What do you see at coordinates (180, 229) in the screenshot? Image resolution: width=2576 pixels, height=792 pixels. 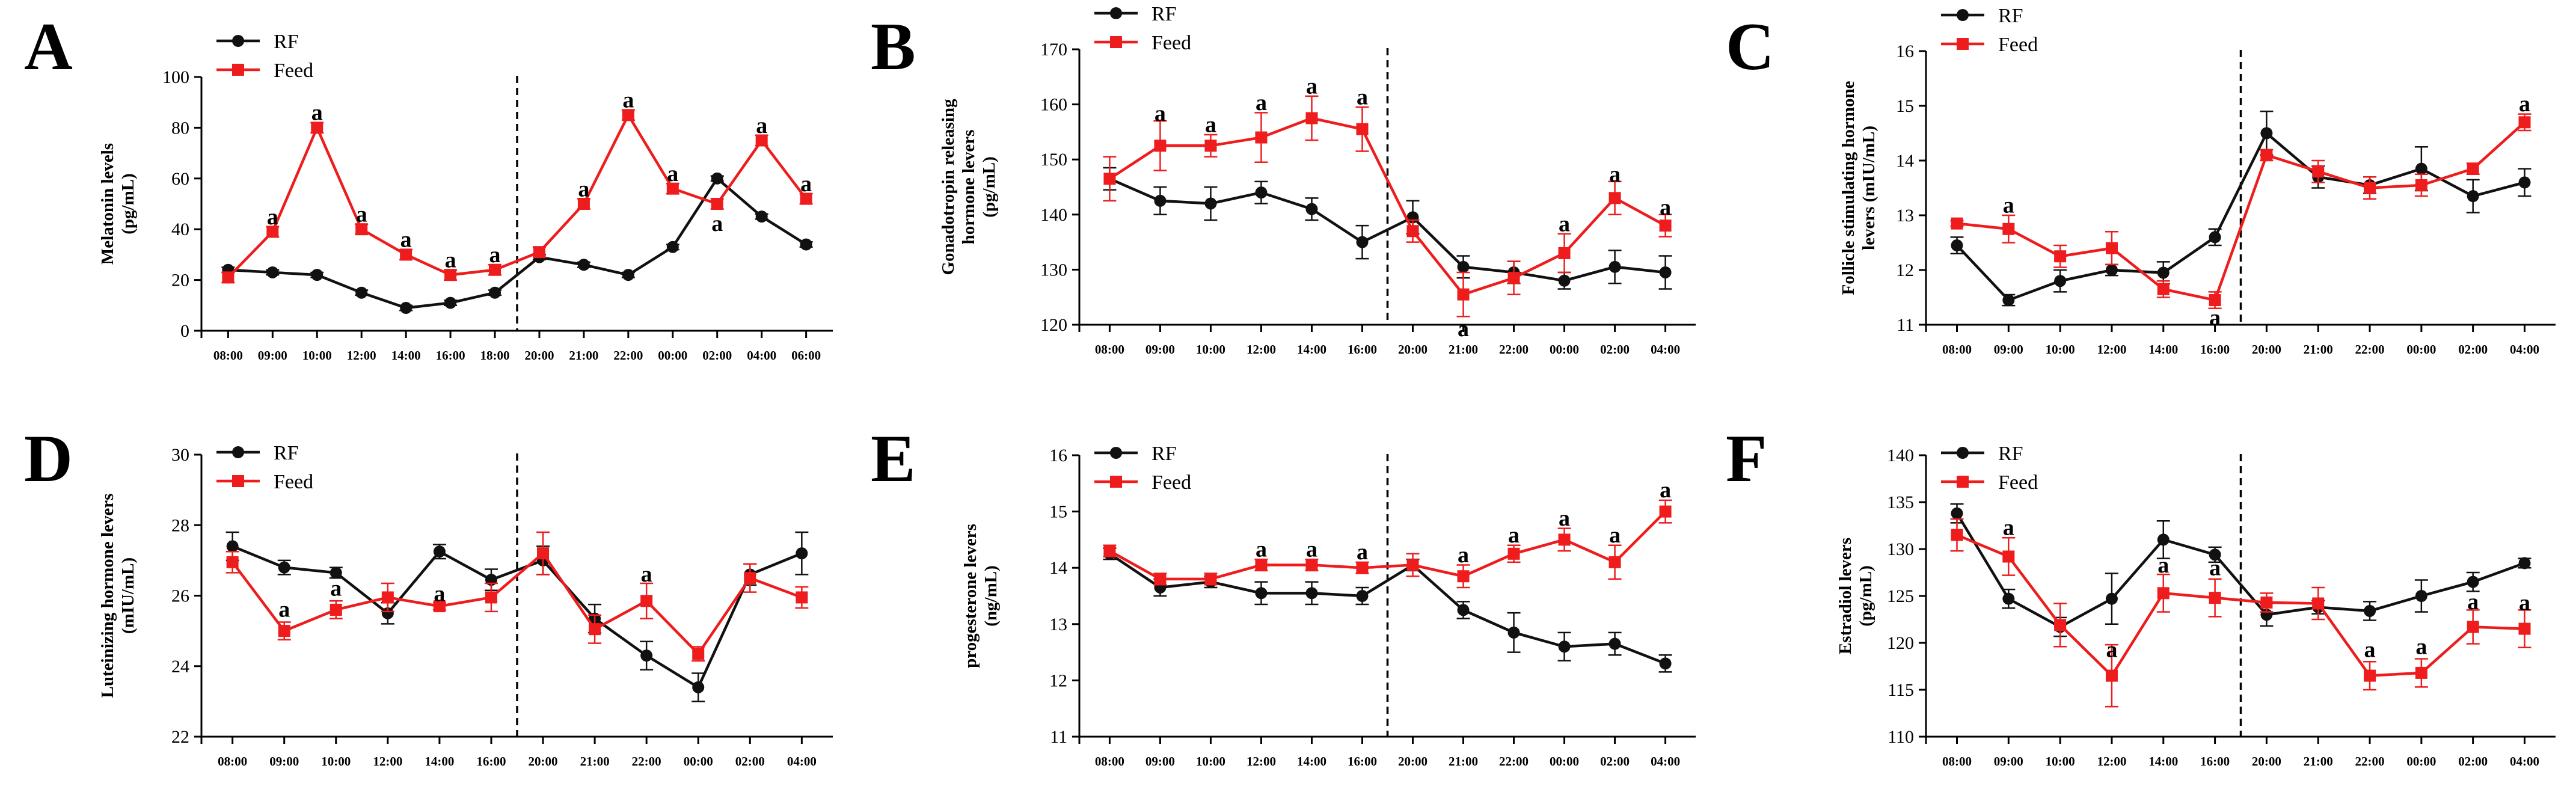 I see `y-tick-label: 40` at bounding box center [180, 229].